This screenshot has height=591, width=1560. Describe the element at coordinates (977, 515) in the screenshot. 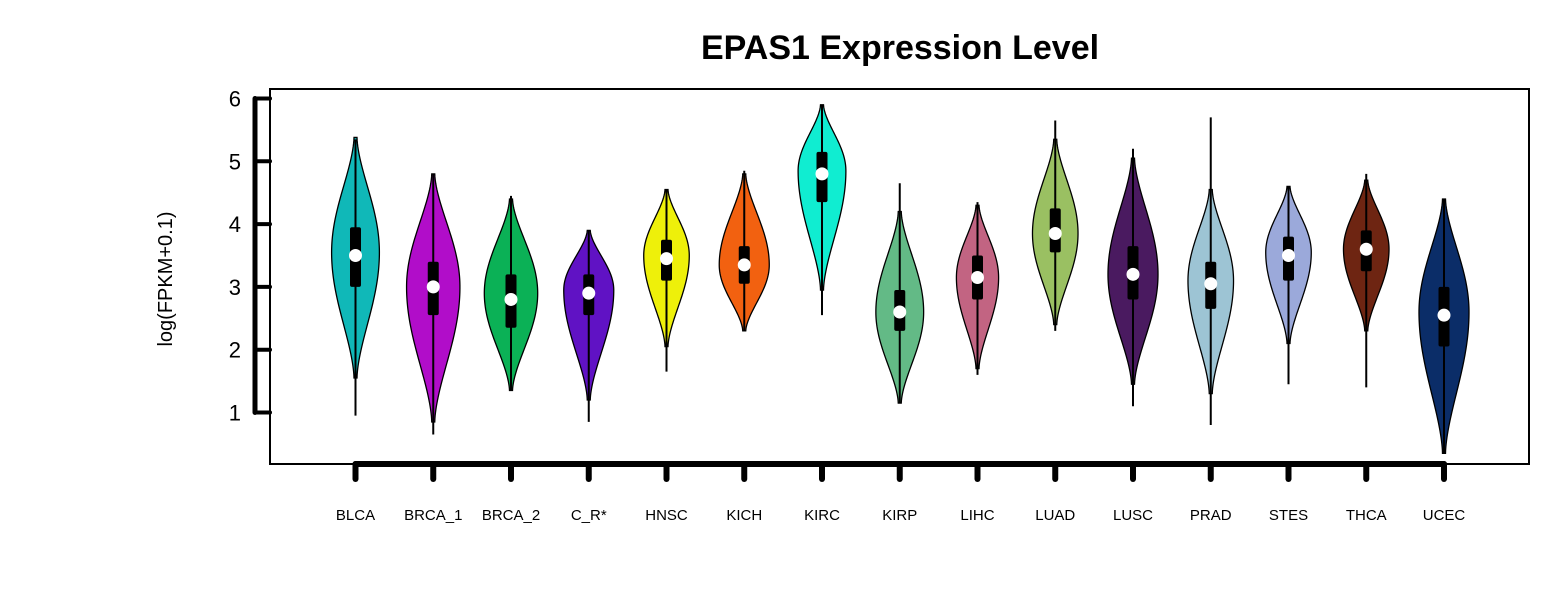

I see `x-tick-label: LIHC` at that location.